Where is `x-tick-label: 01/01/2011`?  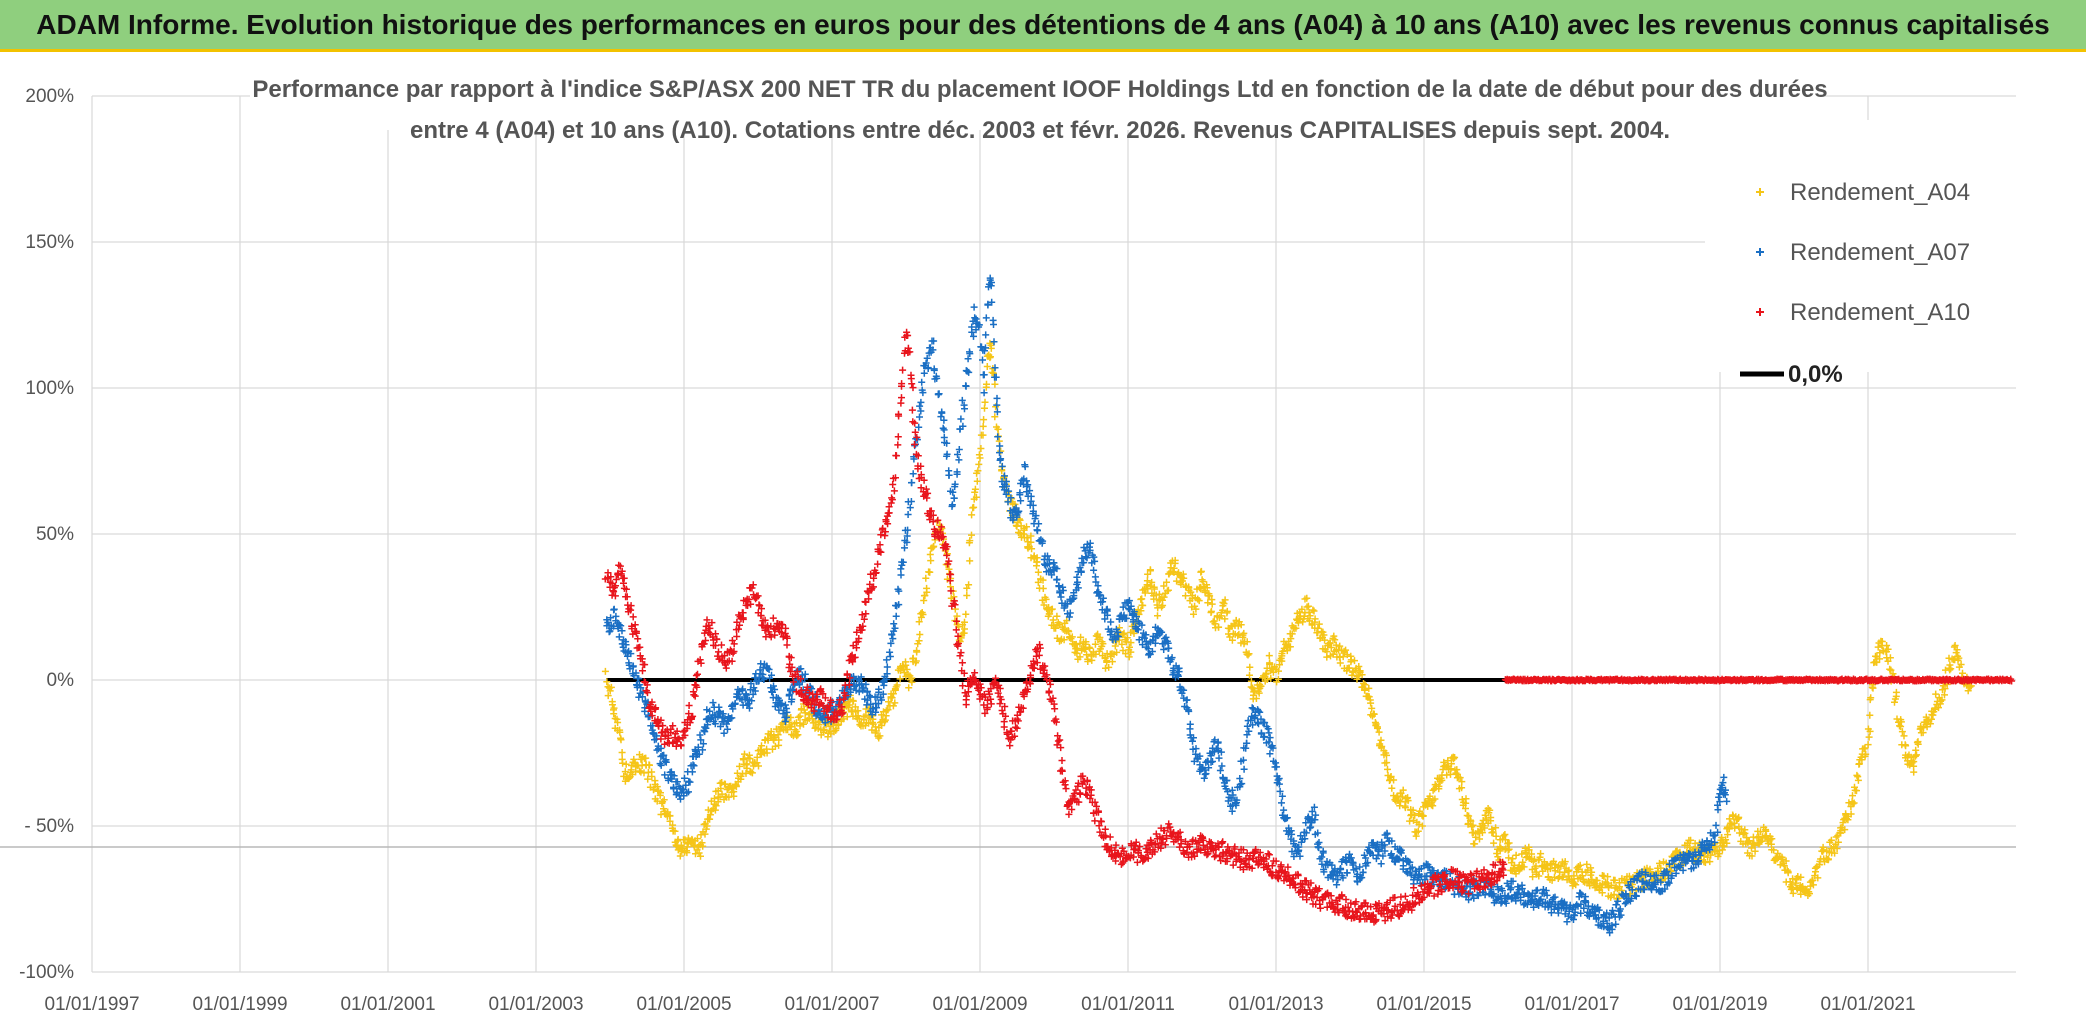 x-tick-label: 01/01/2011 is located at coordinates (1128, 1004).